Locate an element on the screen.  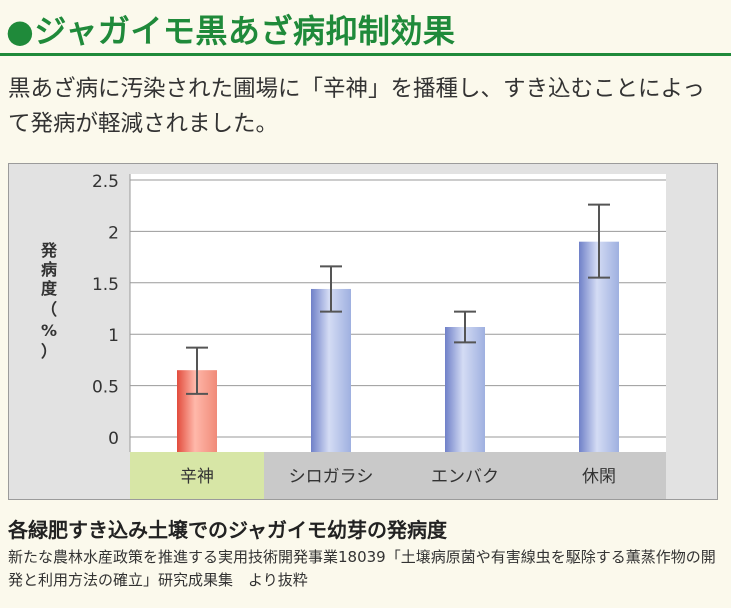
category-highlight is located at coordinates (197, 475).